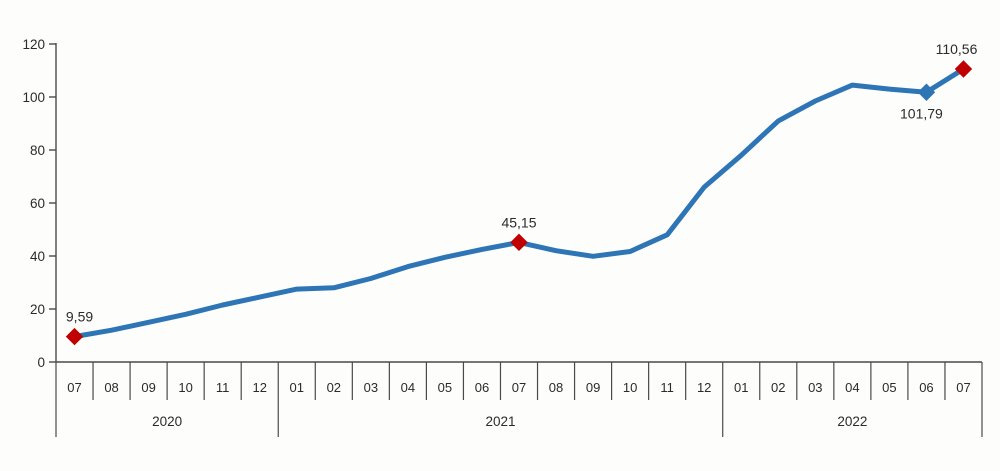  I want to click on data-point-label: 101,79, so click(921, 113).